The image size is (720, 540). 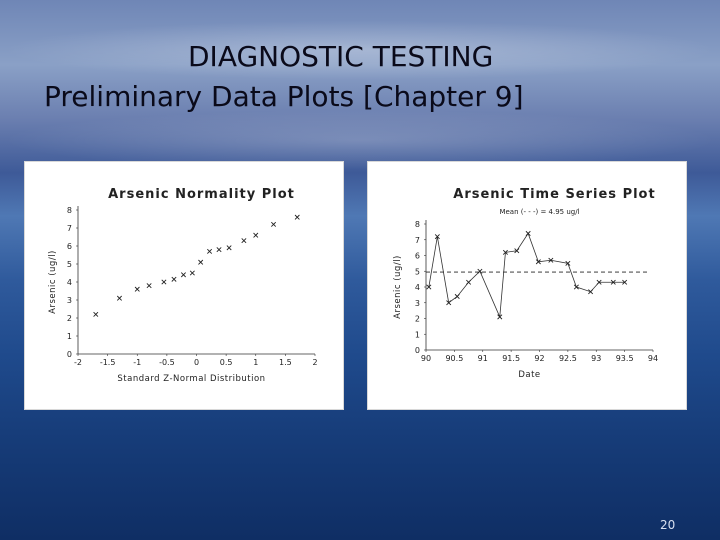 I want to click on mean-annotation: Mean (- - -) = 4.95 ug/l, so click(x=539, y=212).